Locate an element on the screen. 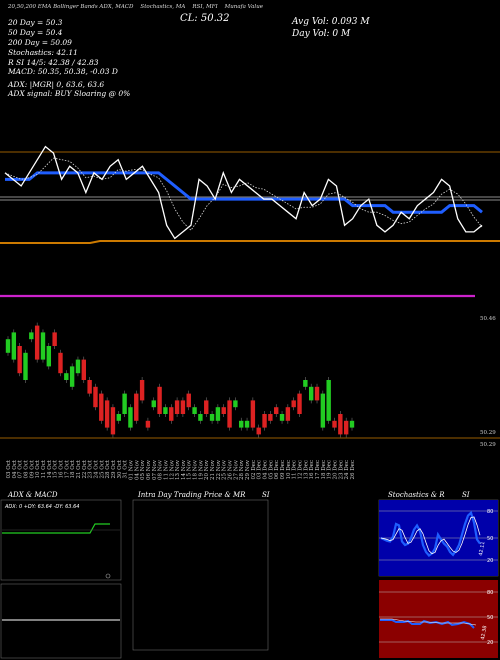 The width and height of the screenshot is (500, 660). rsi-level-80: 80 is located at coordinates (490, 593).